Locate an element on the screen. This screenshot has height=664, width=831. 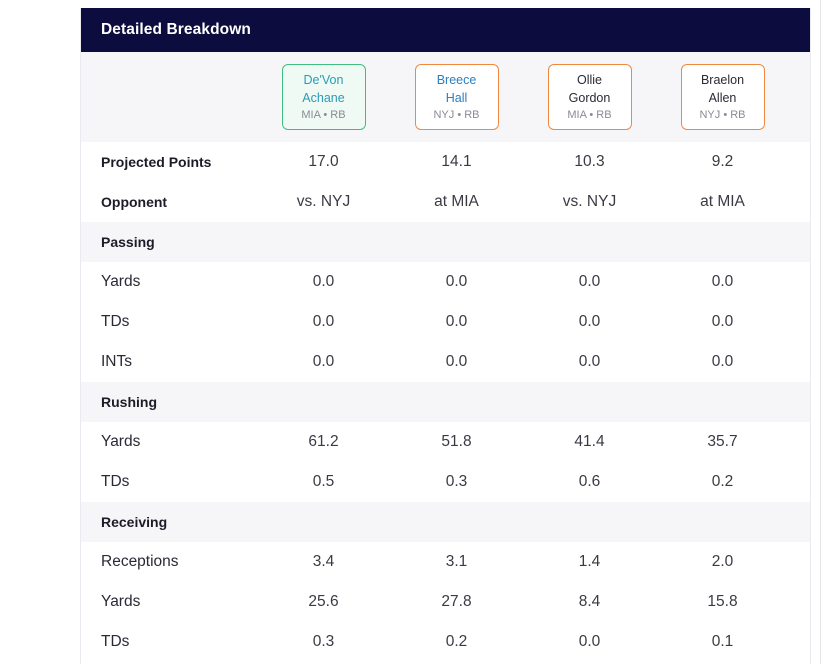
row-label: Receptions is located at coordinates (140, 561).